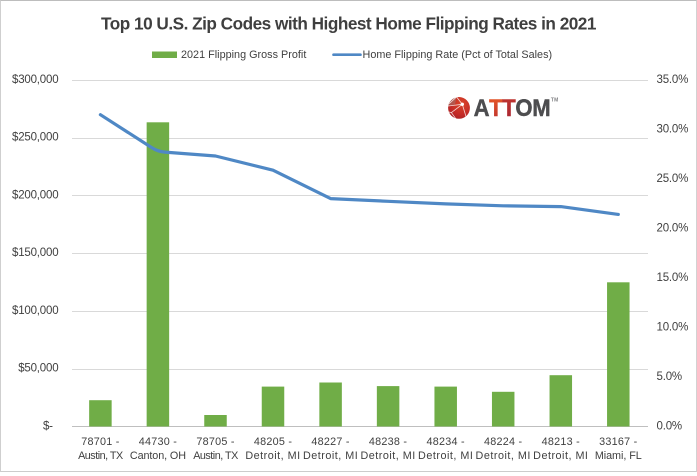 The image size is (697, 476). I want to click on svg-text:Home Flipping Rate (Pct of Tot: Home Flipping Rate (Pct of Total Sales), so click(458, 55).